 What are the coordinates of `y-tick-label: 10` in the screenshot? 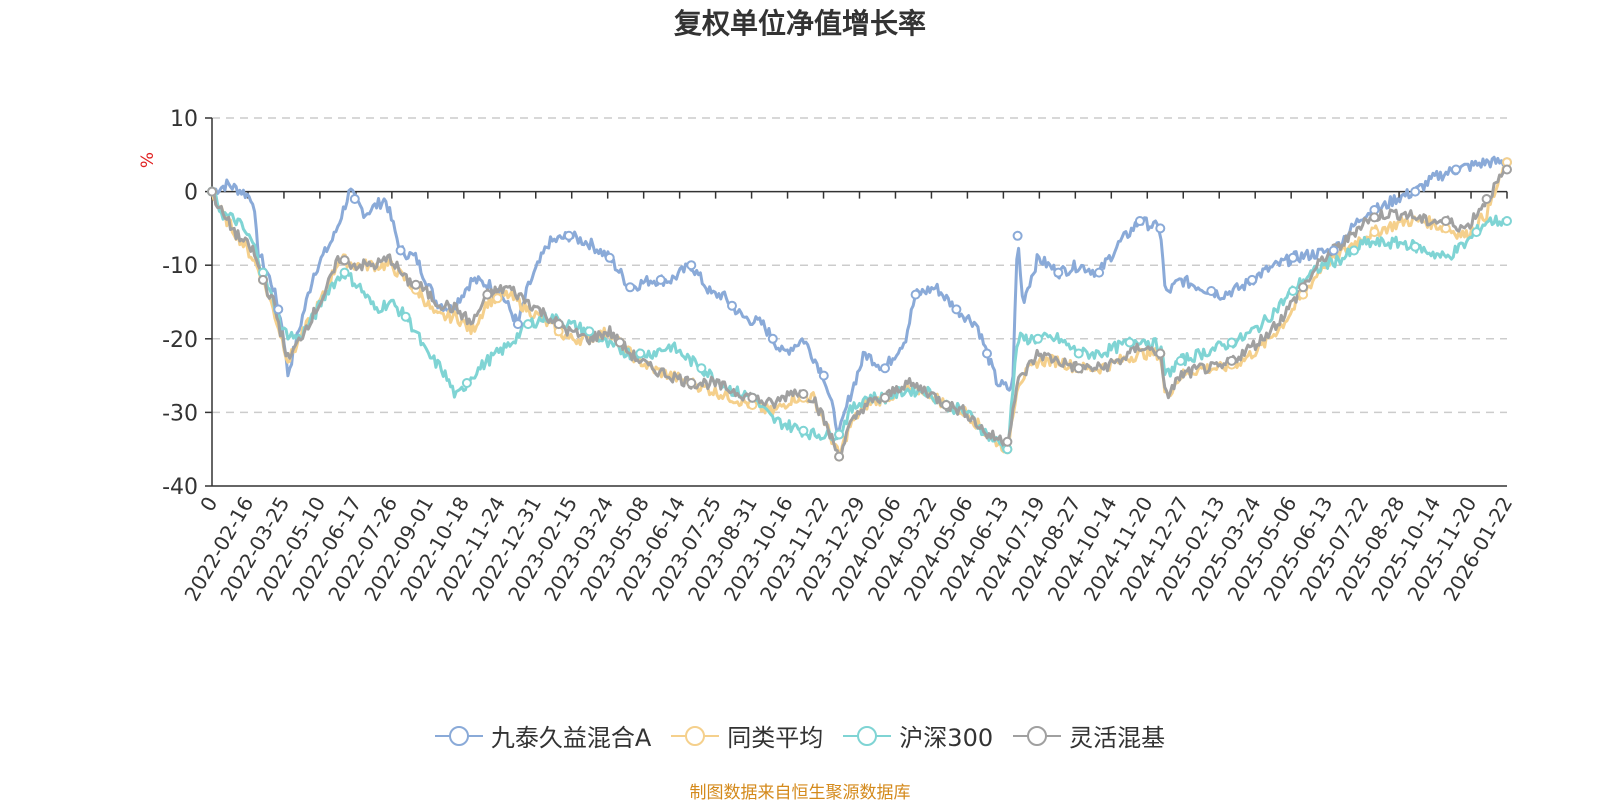 It's located at (184, 119).